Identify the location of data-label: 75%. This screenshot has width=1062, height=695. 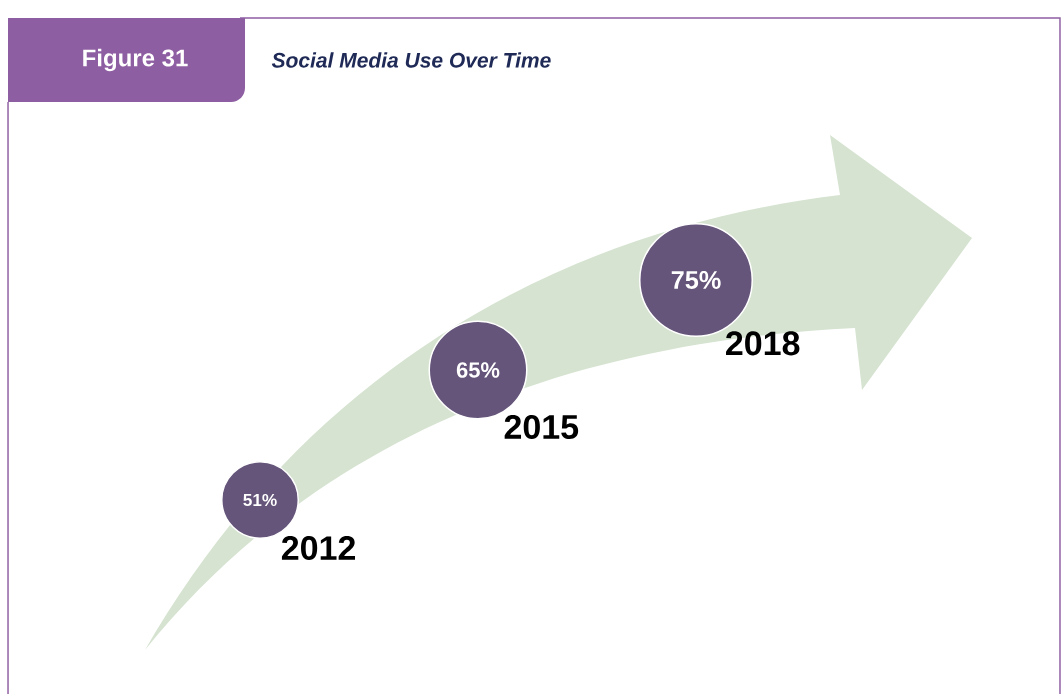
(696, 280).